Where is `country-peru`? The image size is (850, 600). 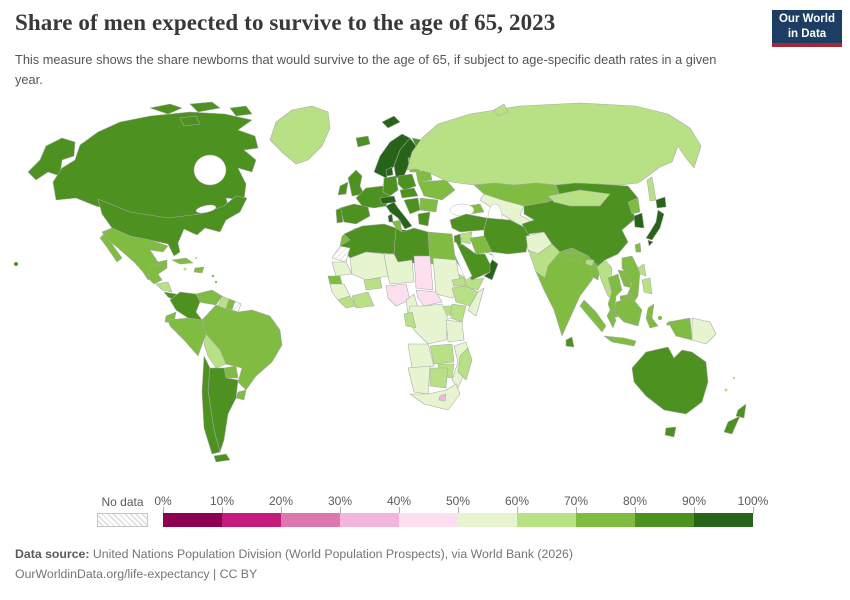
country-peru is located at coordinates (187, 337).